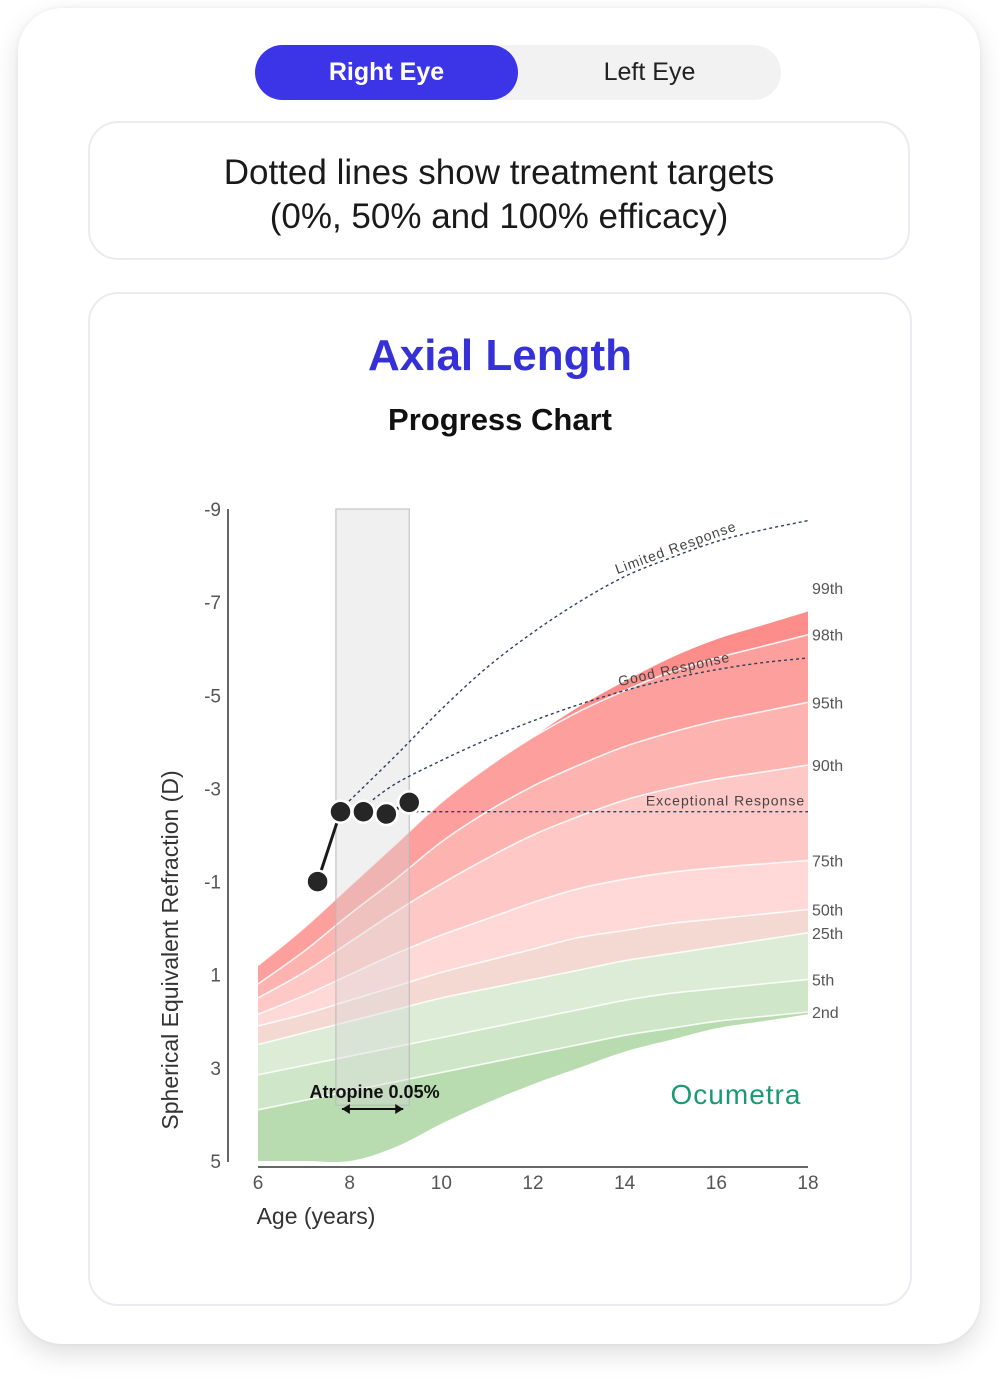  I want to click on x-tick-label: 12, so click(532, 1183).